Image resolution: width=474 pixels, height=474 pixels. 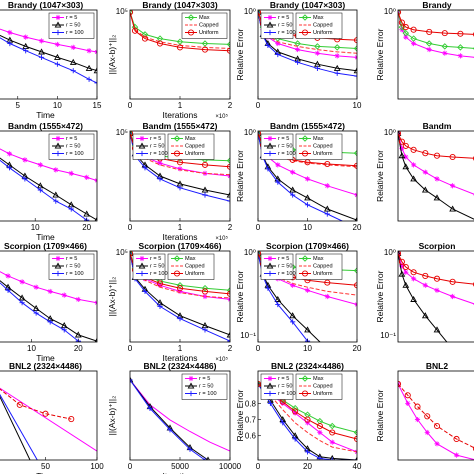 I want to click on chart-title: Bandm, so click(x=437, y=126).